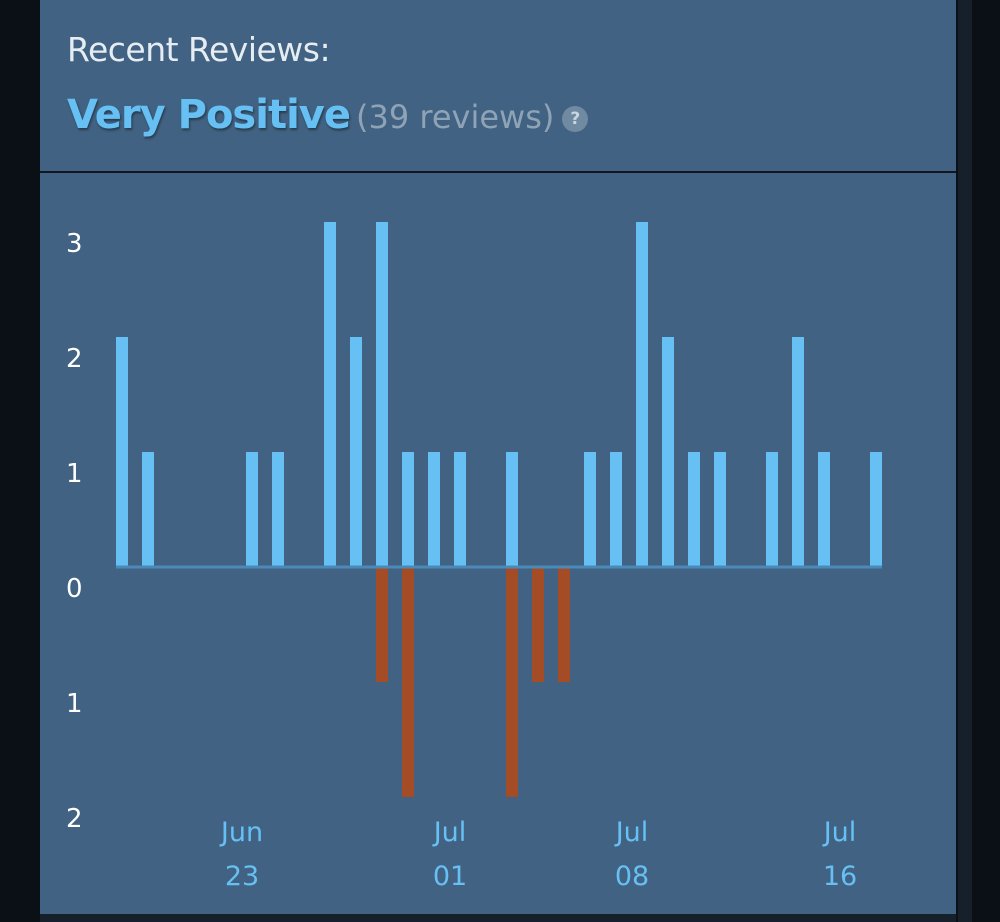  Describe the element at coordinates (965, 461) in the screenshot. I see `window-edge` at that location.